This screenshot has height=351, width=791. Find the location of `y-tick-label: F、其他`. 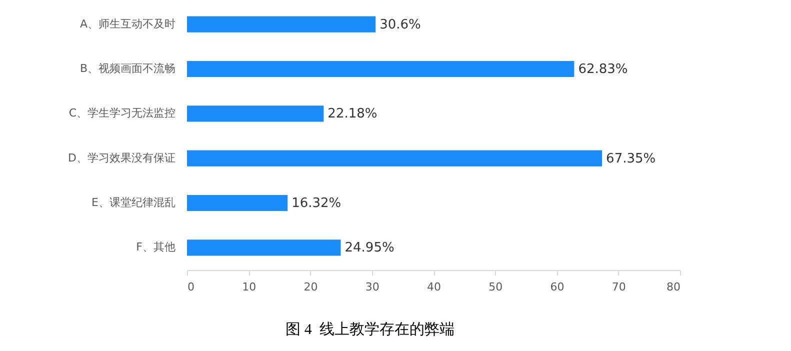

y-tick-label: F、其他 is located at coordinates (156, 247).